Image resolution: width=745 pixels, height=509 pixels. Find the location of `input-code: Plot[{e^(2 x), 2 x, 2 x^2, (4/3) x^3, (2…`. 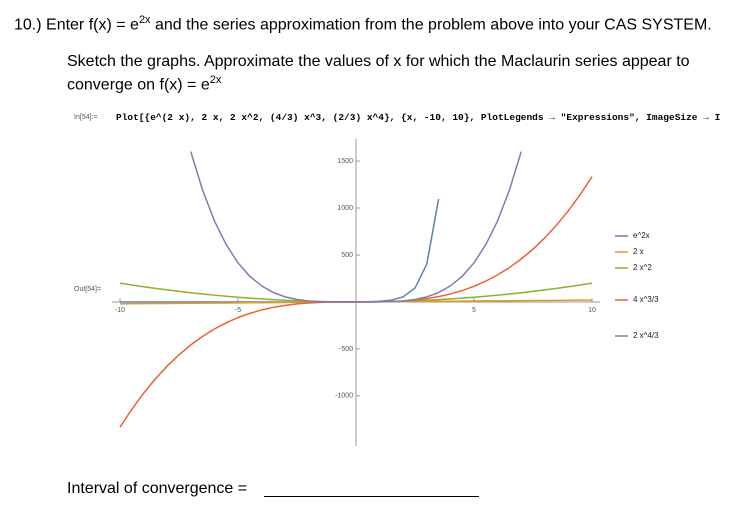

input-code: Plot[{e^(2 x), 2 x, 2 x^2, (4/3) x^3, (2… is located at coordinates (418, 117).